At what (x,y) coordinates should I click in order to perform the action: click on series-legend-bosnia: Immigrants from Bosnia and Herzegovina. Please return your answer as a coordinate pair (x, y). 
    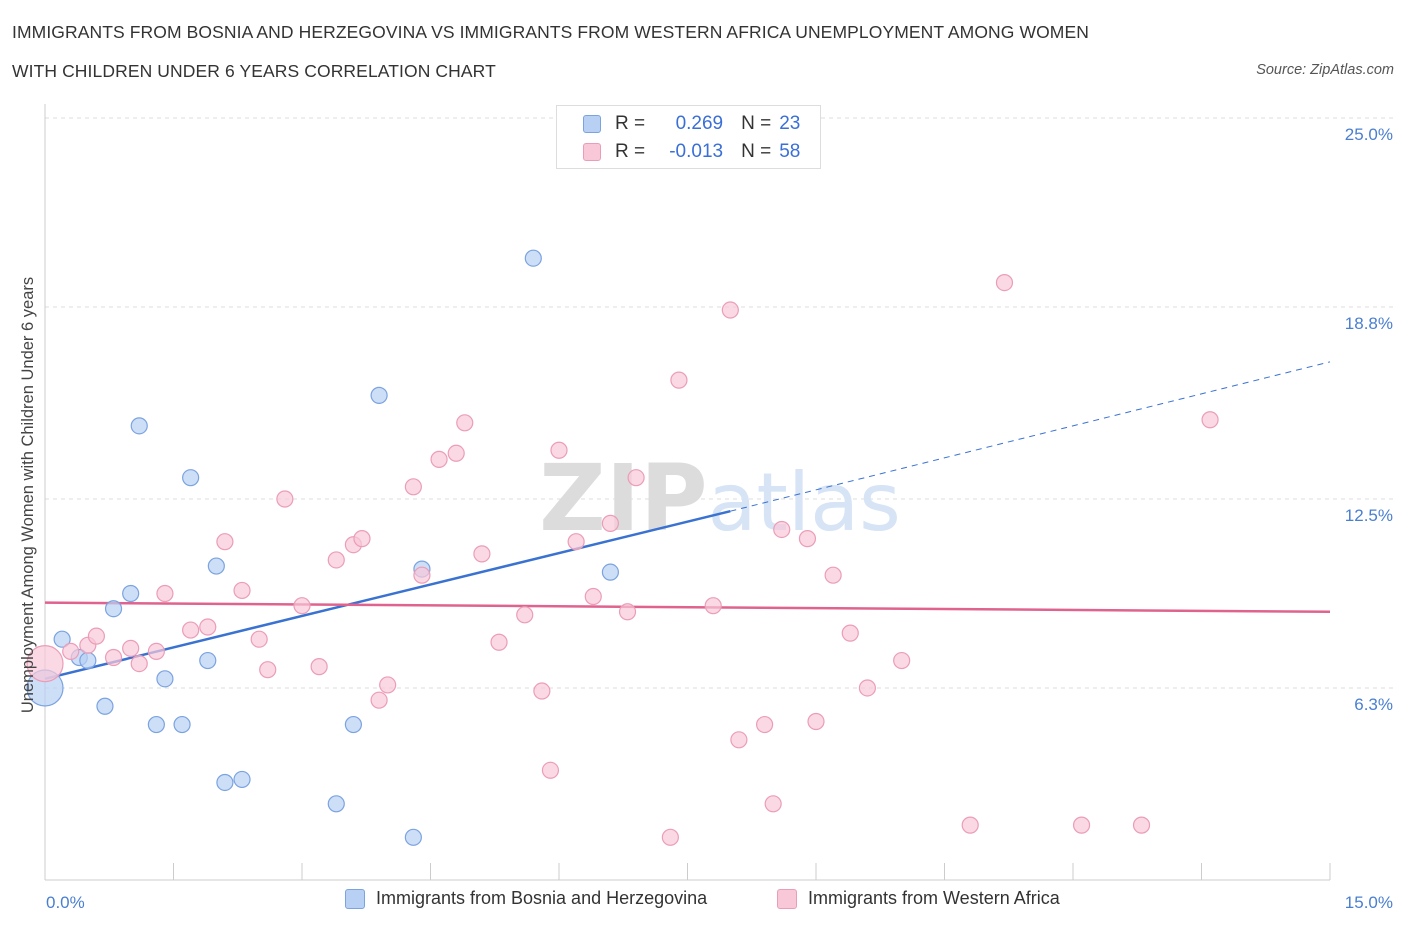
    Looking at the image, I should click on (526, 898).